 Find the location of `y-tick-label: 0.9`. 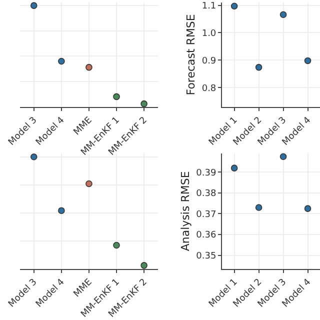

y-tick-label: 0.9 is located at coordinates (209, 61).